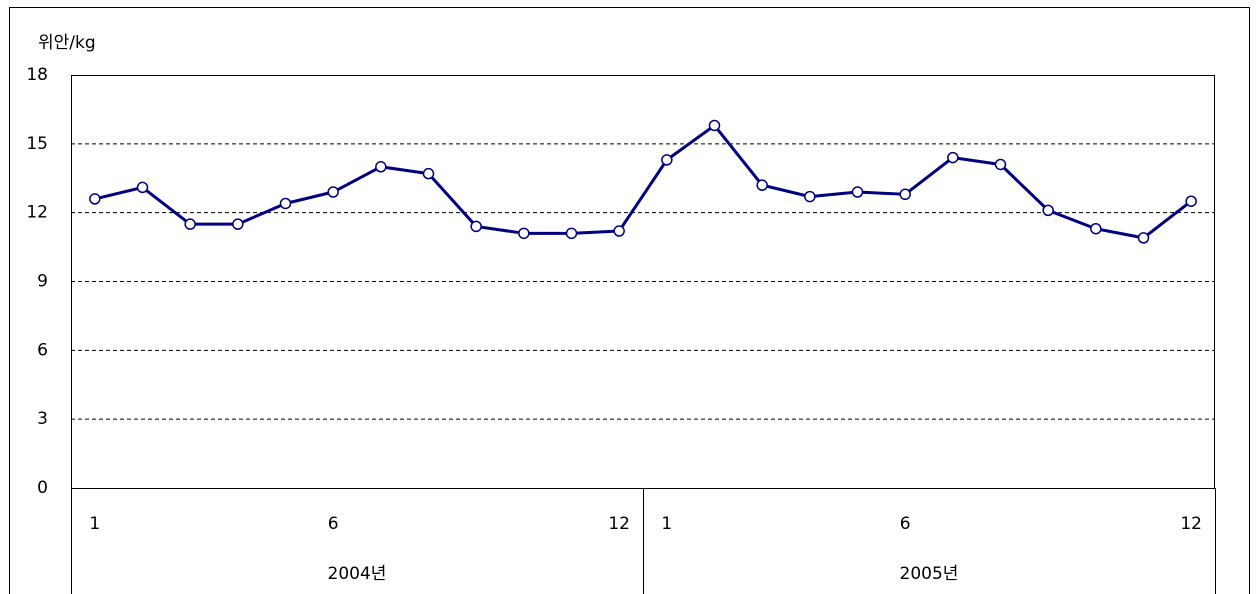 The width and height of the screenshot is (1258, 594). What do you see at coordinates (37, 213) in the screenshot?
I see `y-tick-label: 12` at bounding box center [37, 213].